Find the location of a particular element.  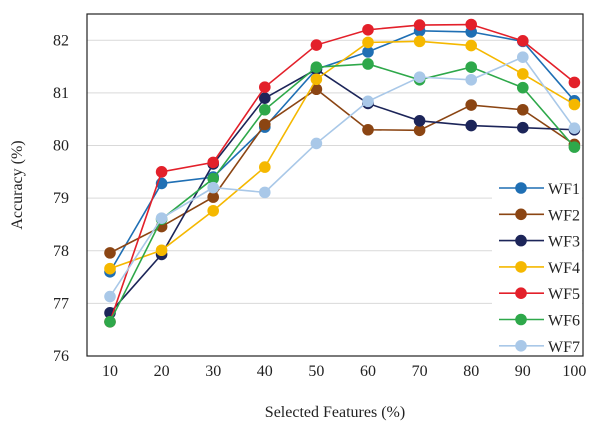

x-tick-labels: 10 20 30 40 50 60 70 80 90 100 is located at coordinates (344, 371).